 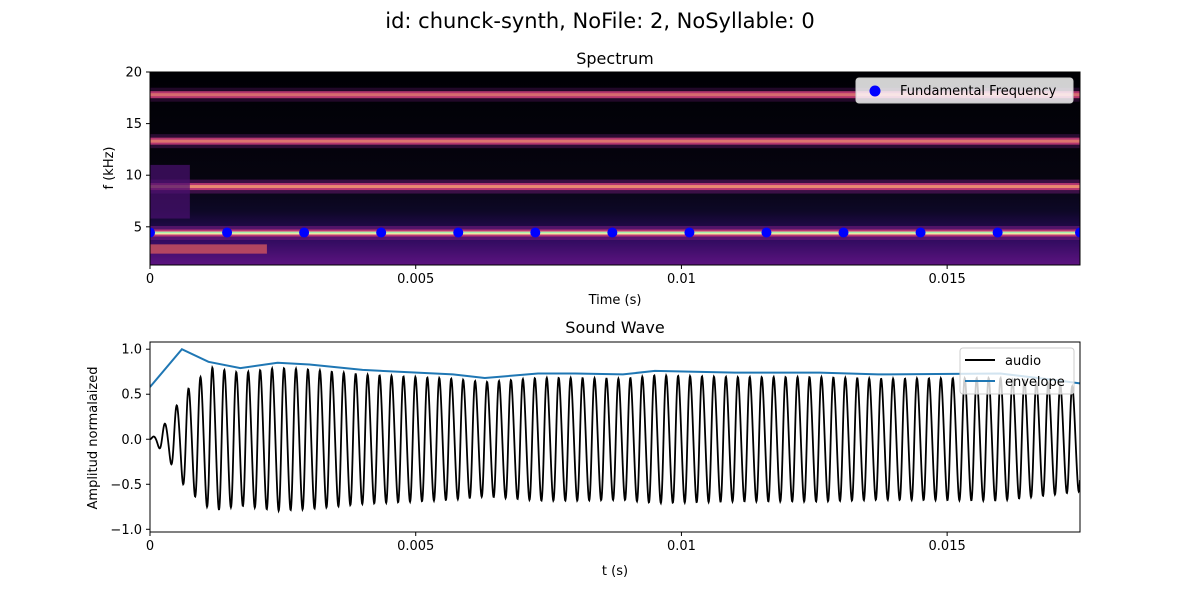 I want to click on spectrum-ytick-label: 20, so click(x=133, y=73).